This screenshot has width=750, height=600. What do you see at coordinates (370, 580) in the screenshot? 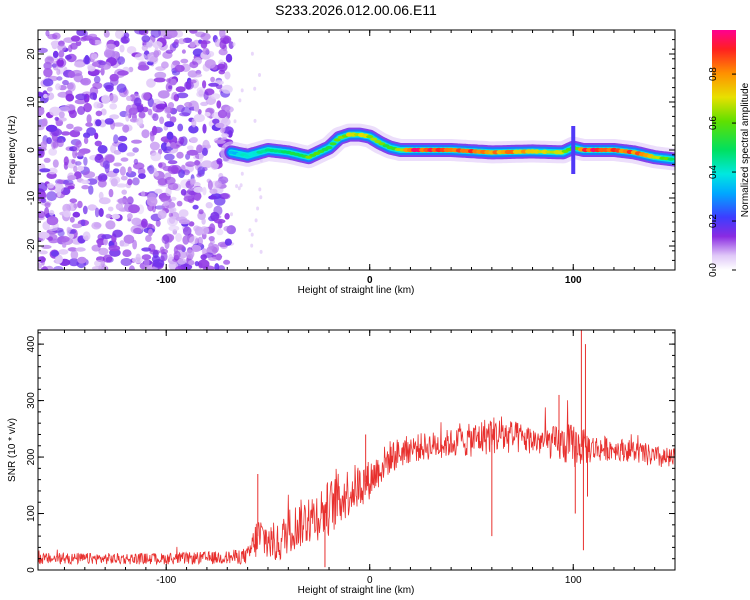
I see `x-tick-label: 0` at bounding box center [370, 580].